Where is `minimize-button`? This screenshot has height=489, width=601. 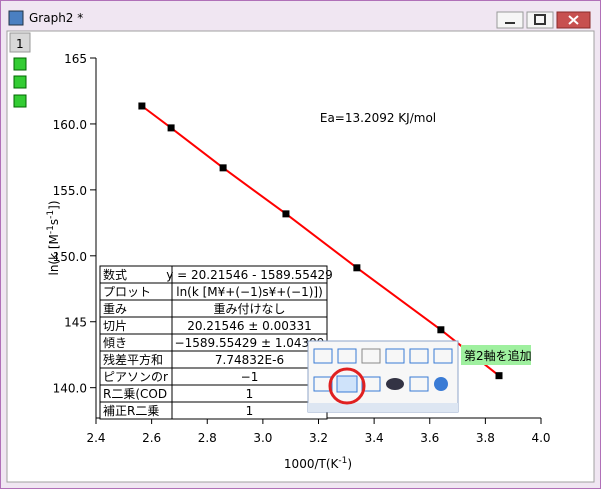 minimize-button is located at coordinates (510, 20).